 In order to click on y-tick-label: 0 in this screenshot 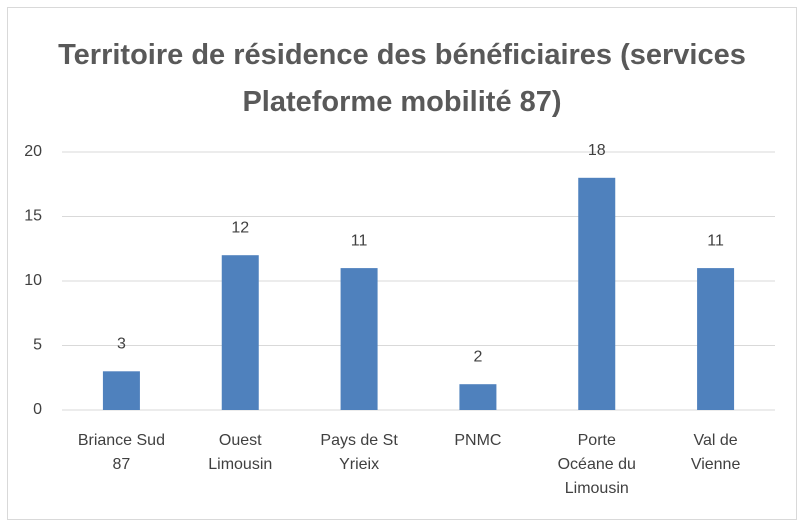, I will do `click(37, 409)`.